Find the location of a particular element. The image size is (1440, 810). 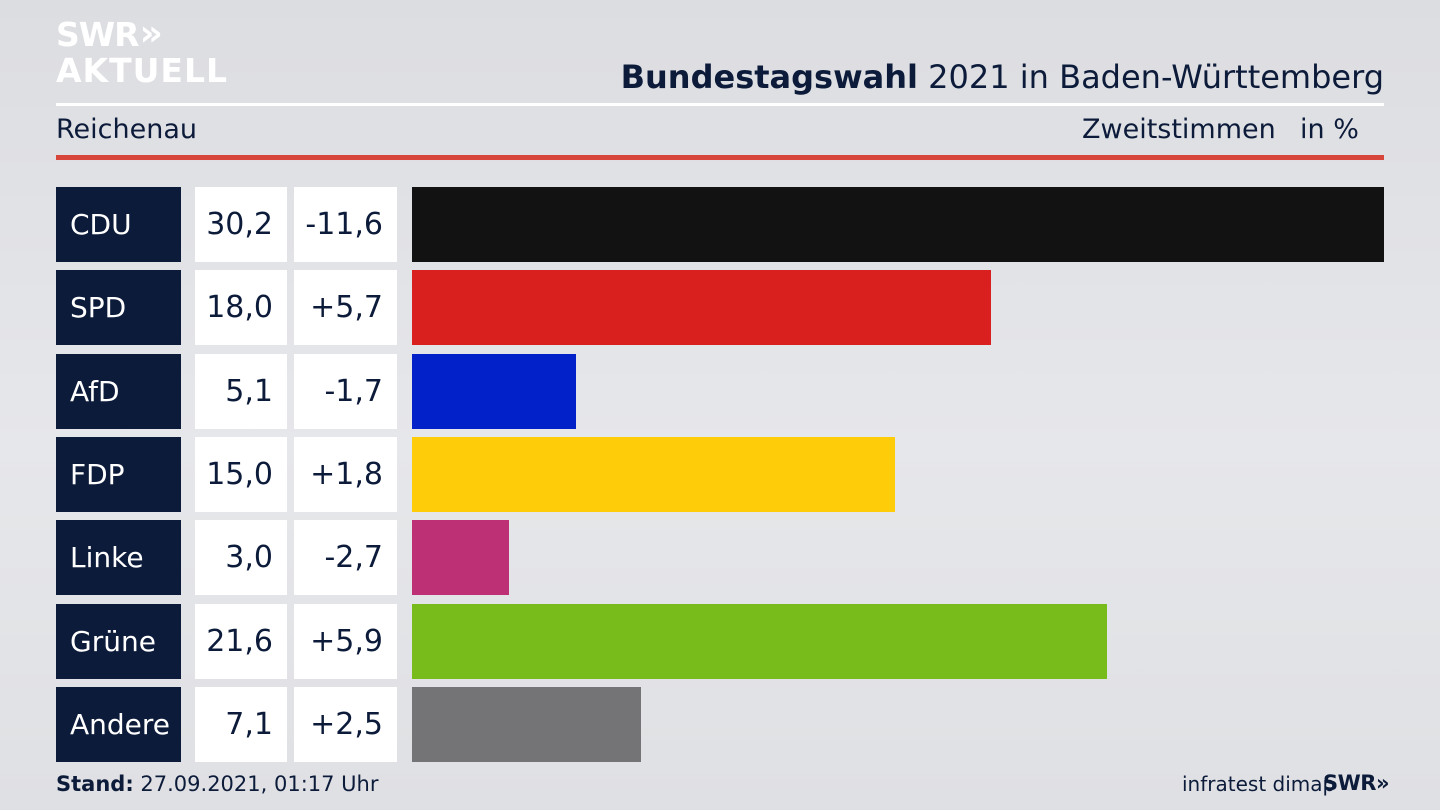

result-row: CDU 30,2 -11,6 is located at coordinates (720, 224).